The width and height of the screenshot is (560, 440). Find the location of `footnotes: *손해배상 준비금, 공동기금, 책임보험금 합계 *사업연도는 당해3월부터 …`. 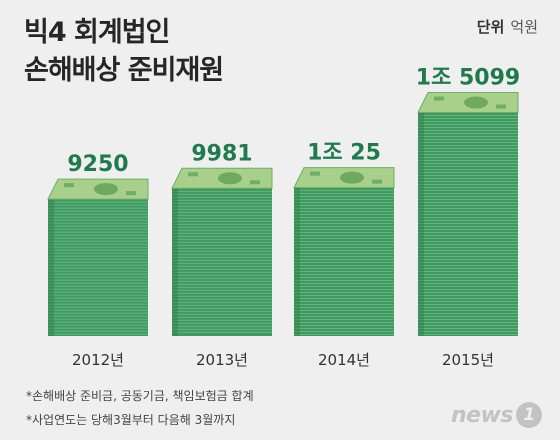

footnotes: *손해배상 준비금, 공동기금, 책임보험금 합계 *사업연도는 당해3월부터 … is located at coordinates (140, 408).